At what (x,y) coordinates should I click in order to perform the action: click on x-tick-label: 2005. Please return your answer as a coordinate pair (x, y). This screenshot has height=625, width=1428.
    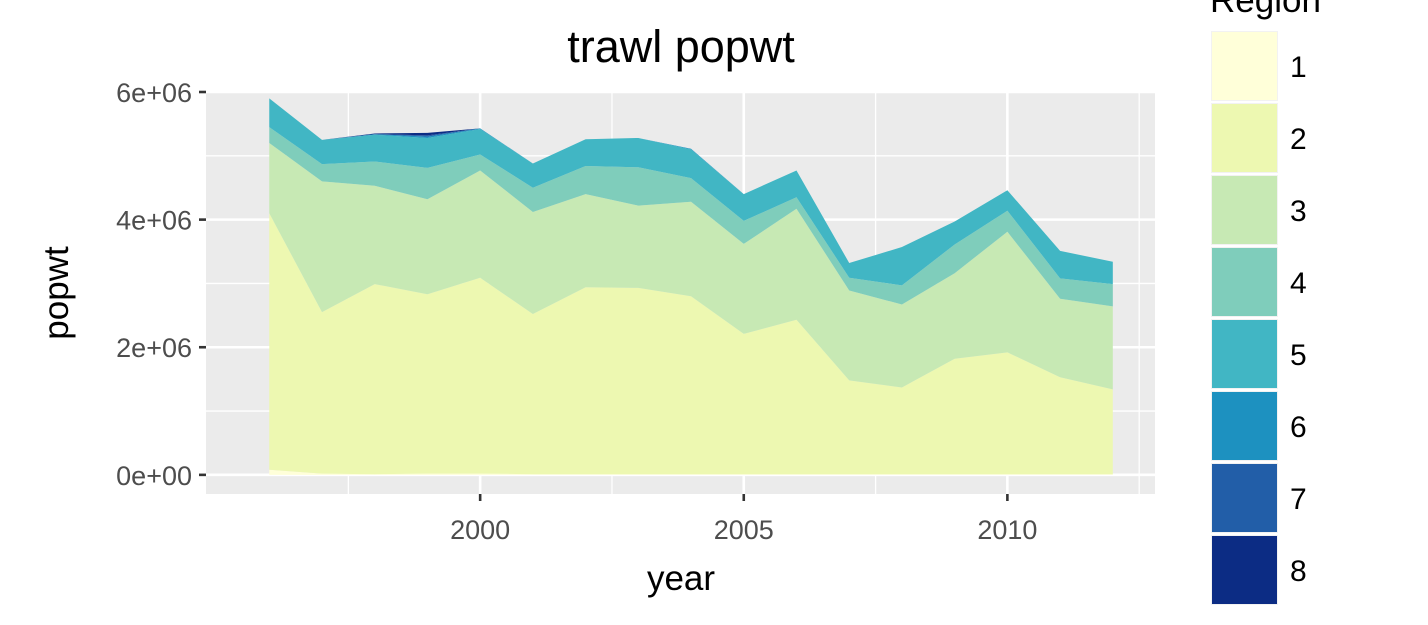
    Looking at the image, I should click on (744, 530).